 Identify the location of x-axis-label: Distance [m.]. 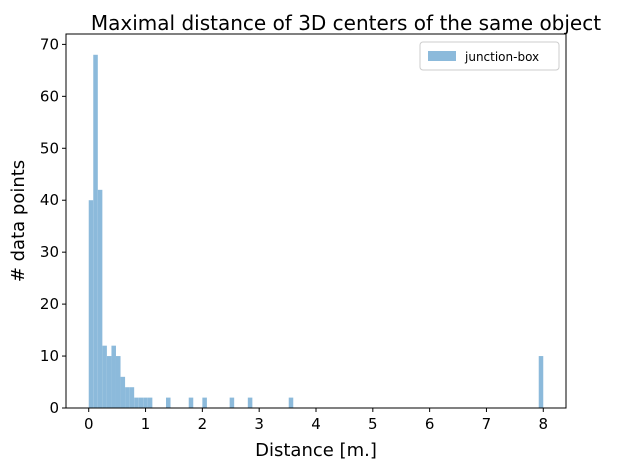
(316, 450).